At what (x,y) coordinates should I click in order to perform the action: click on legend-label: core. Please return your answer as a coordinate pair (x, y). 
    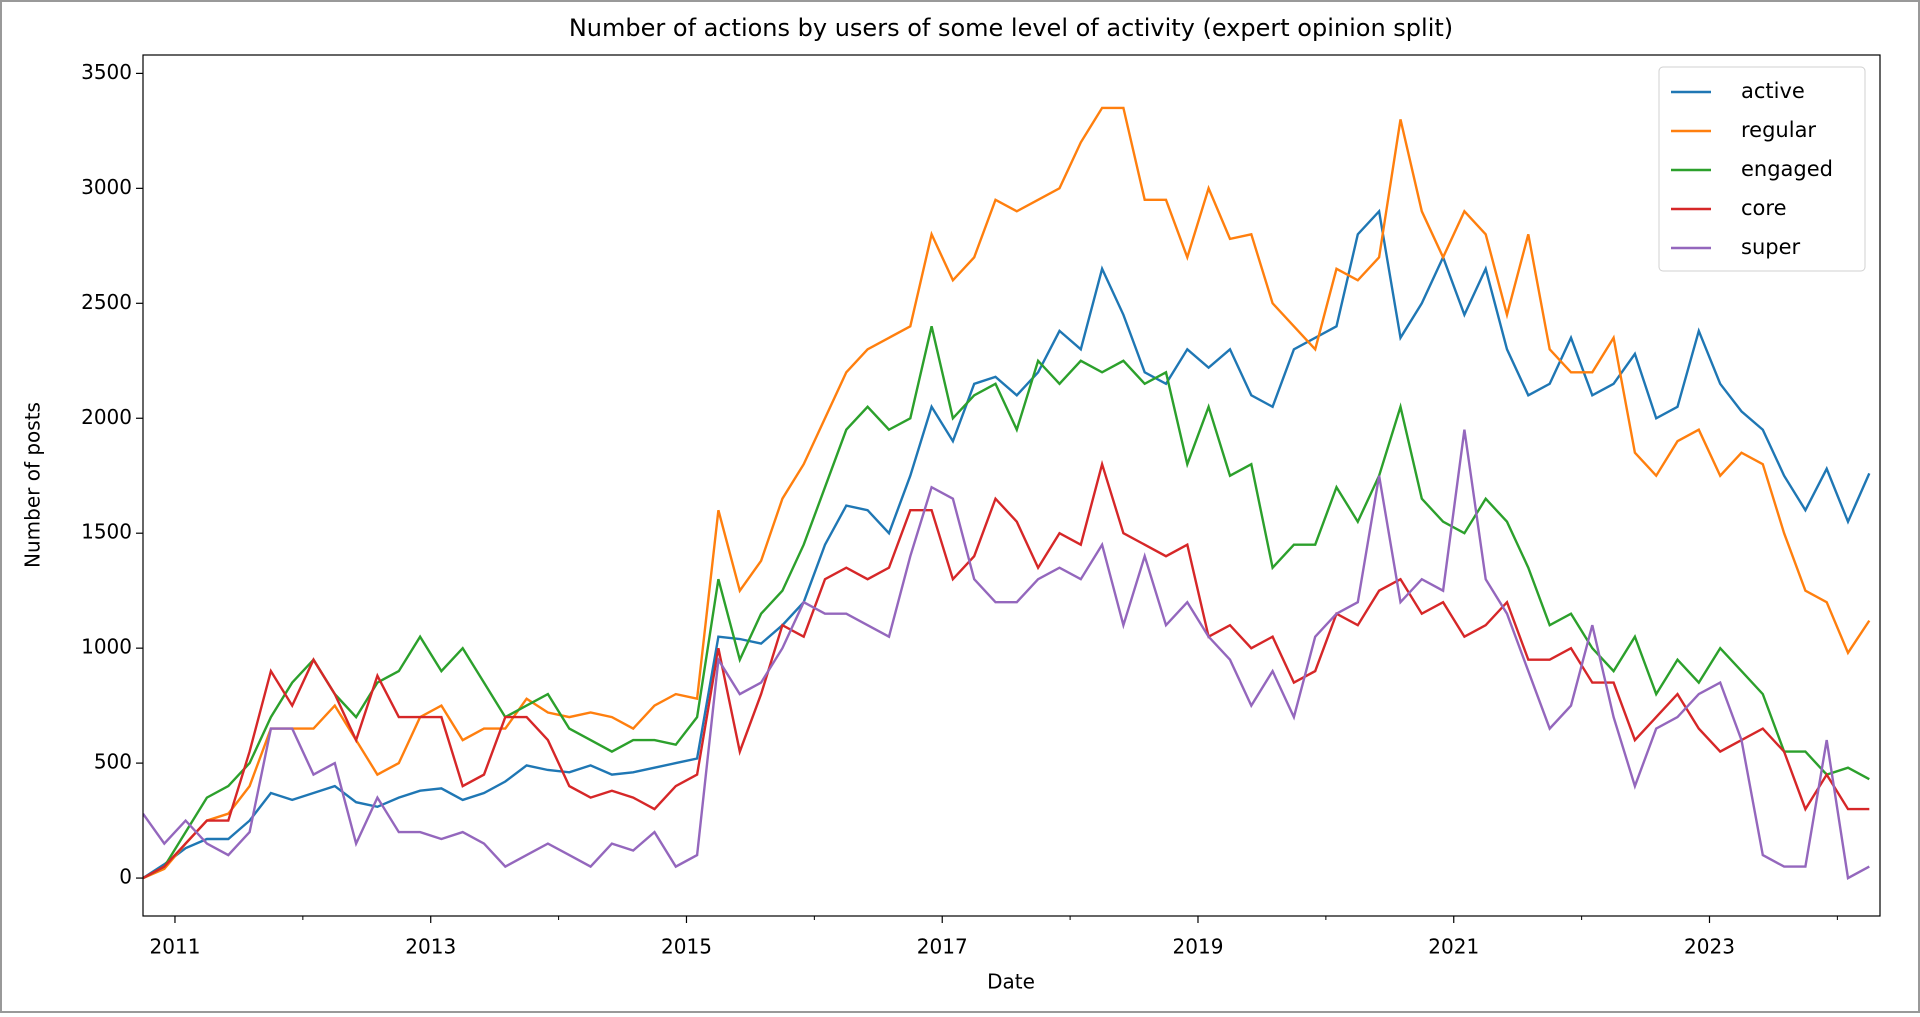
    Looking at the image, I should click on (1764, 208).